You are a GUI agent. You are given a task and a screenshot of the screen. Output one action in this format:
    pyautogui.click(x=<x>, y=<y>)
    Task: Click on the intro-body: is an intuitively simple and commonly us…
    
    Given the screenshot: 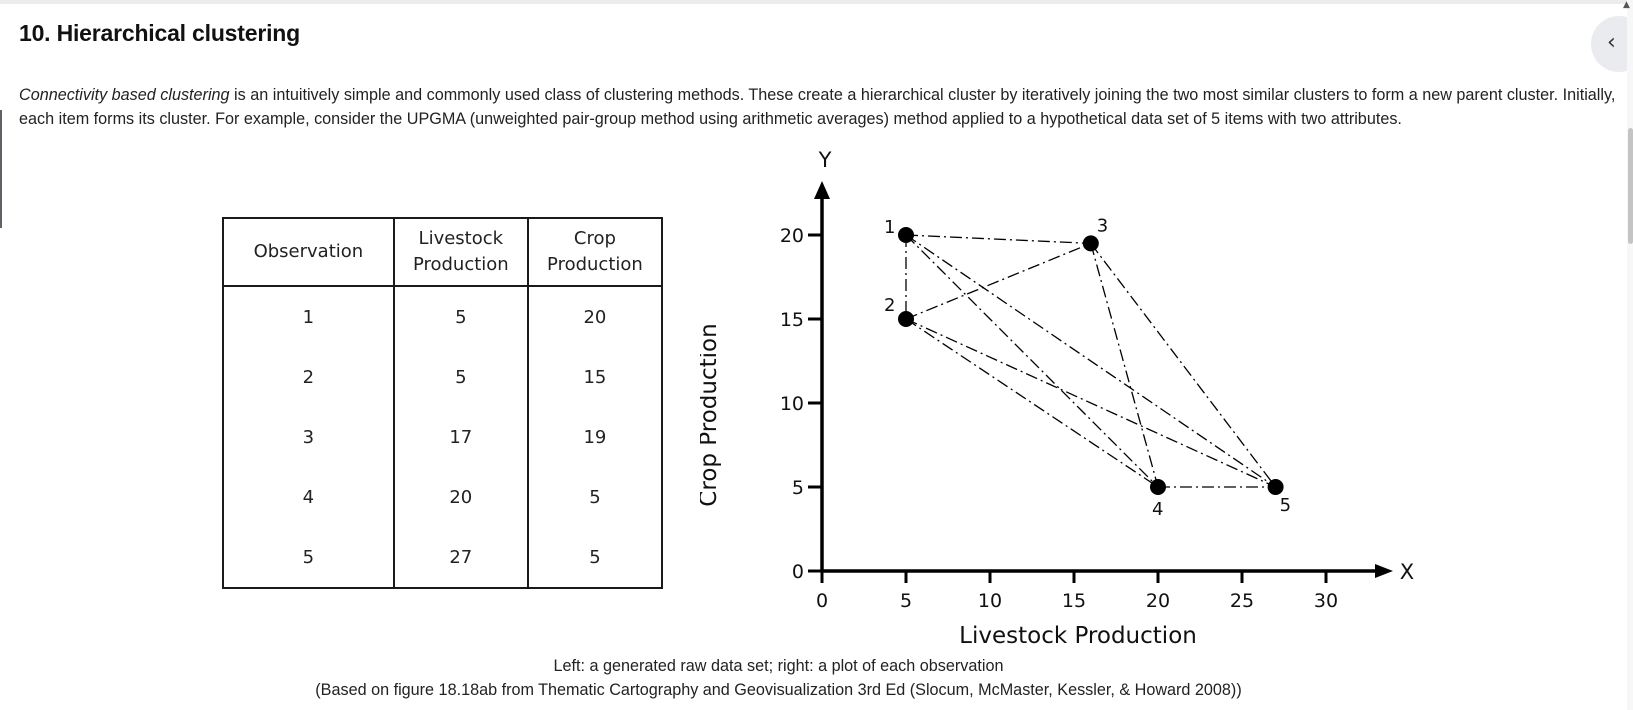 What is the action you would take?
    pyautogui.click(x=817, y=107)
    